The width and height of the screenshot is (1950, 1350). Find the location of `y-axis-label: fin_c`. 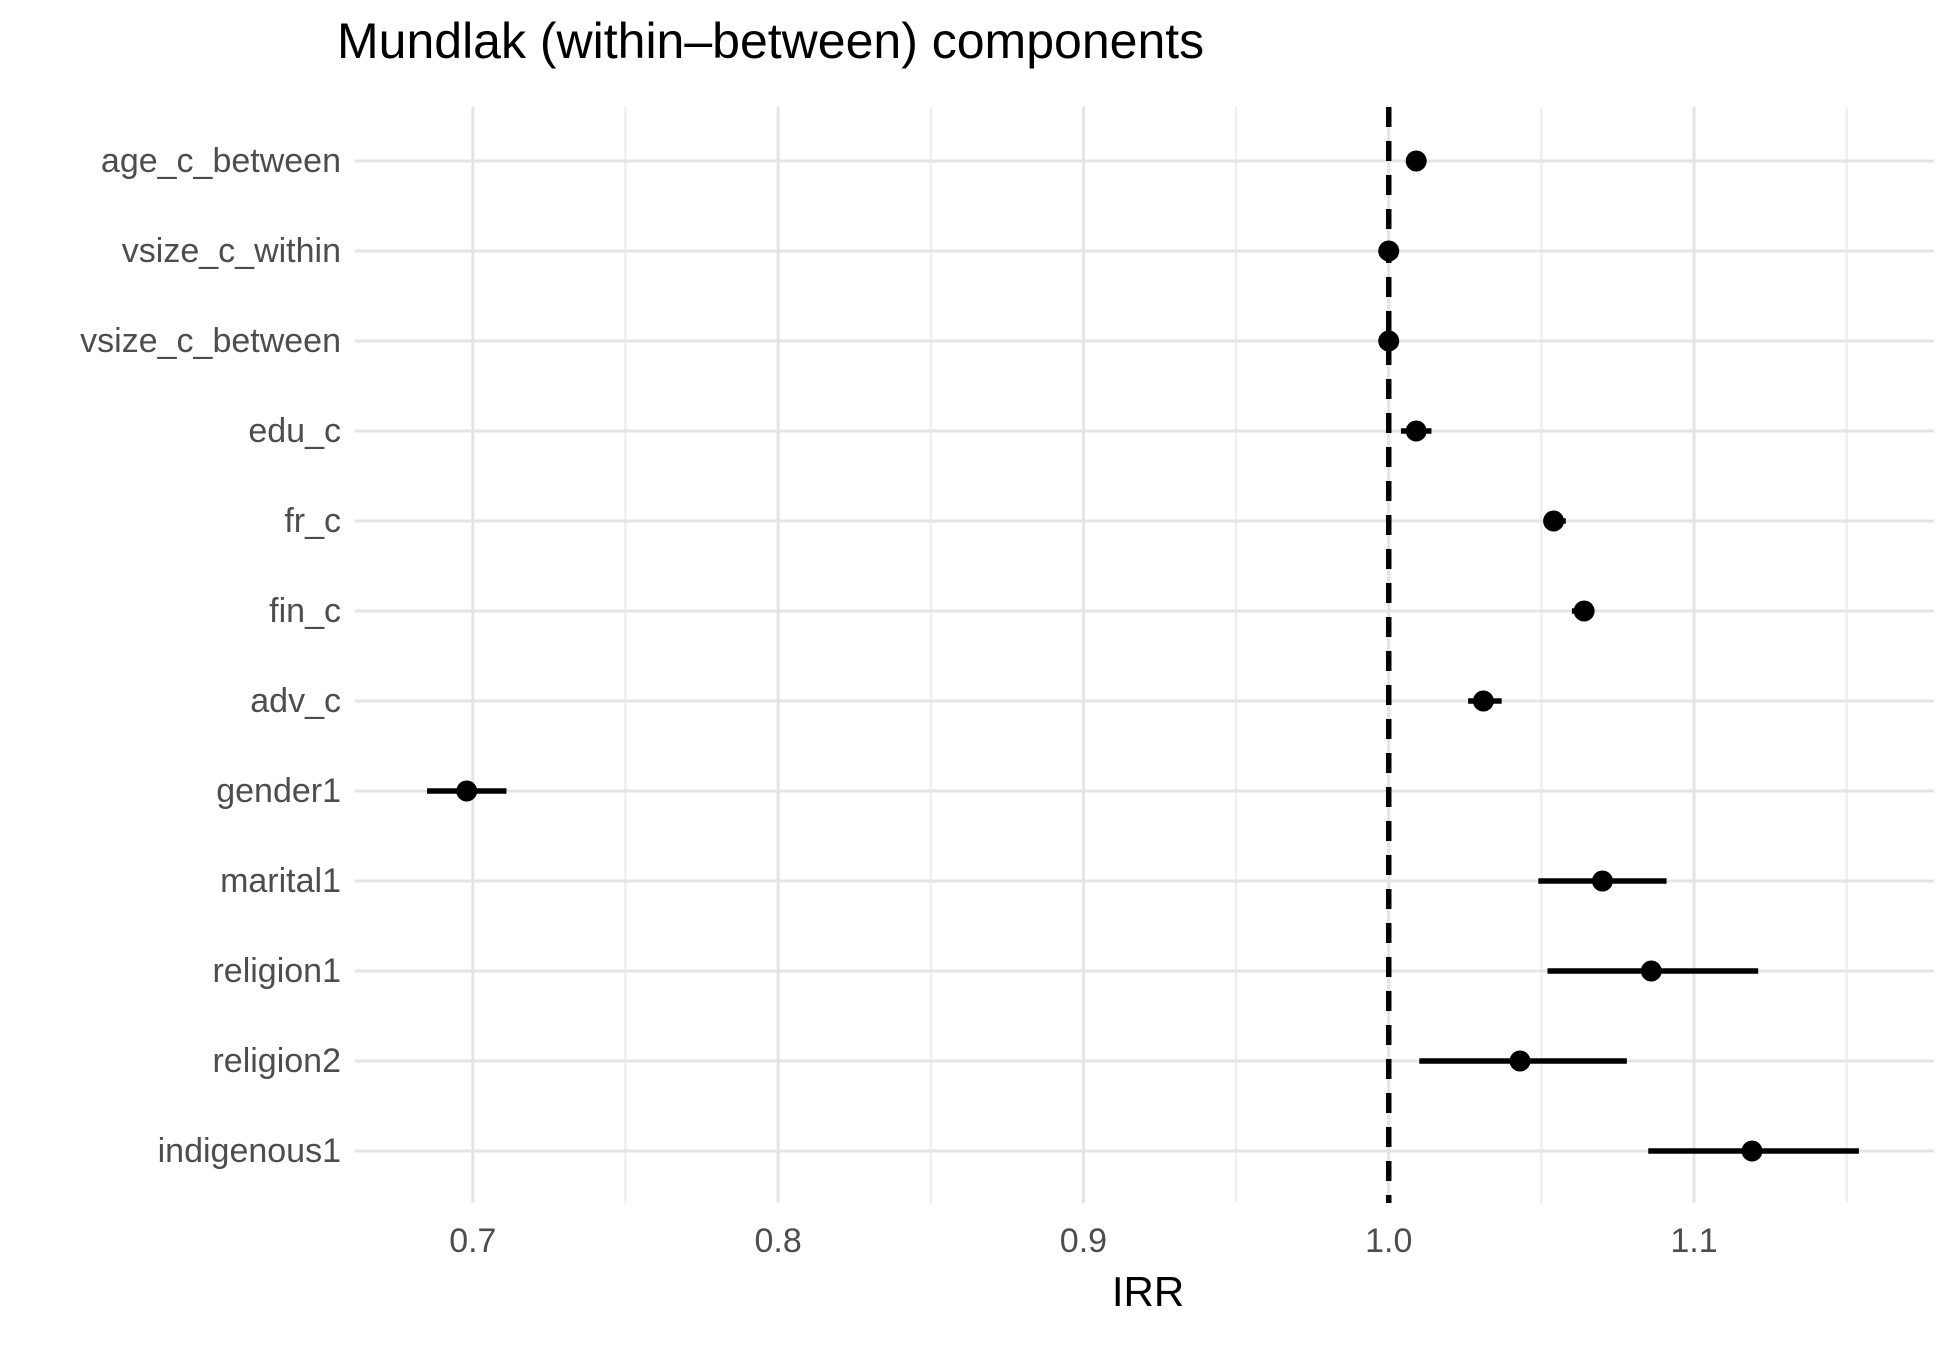

y-axis-label: fin_c is located at coordinates (305, 611).